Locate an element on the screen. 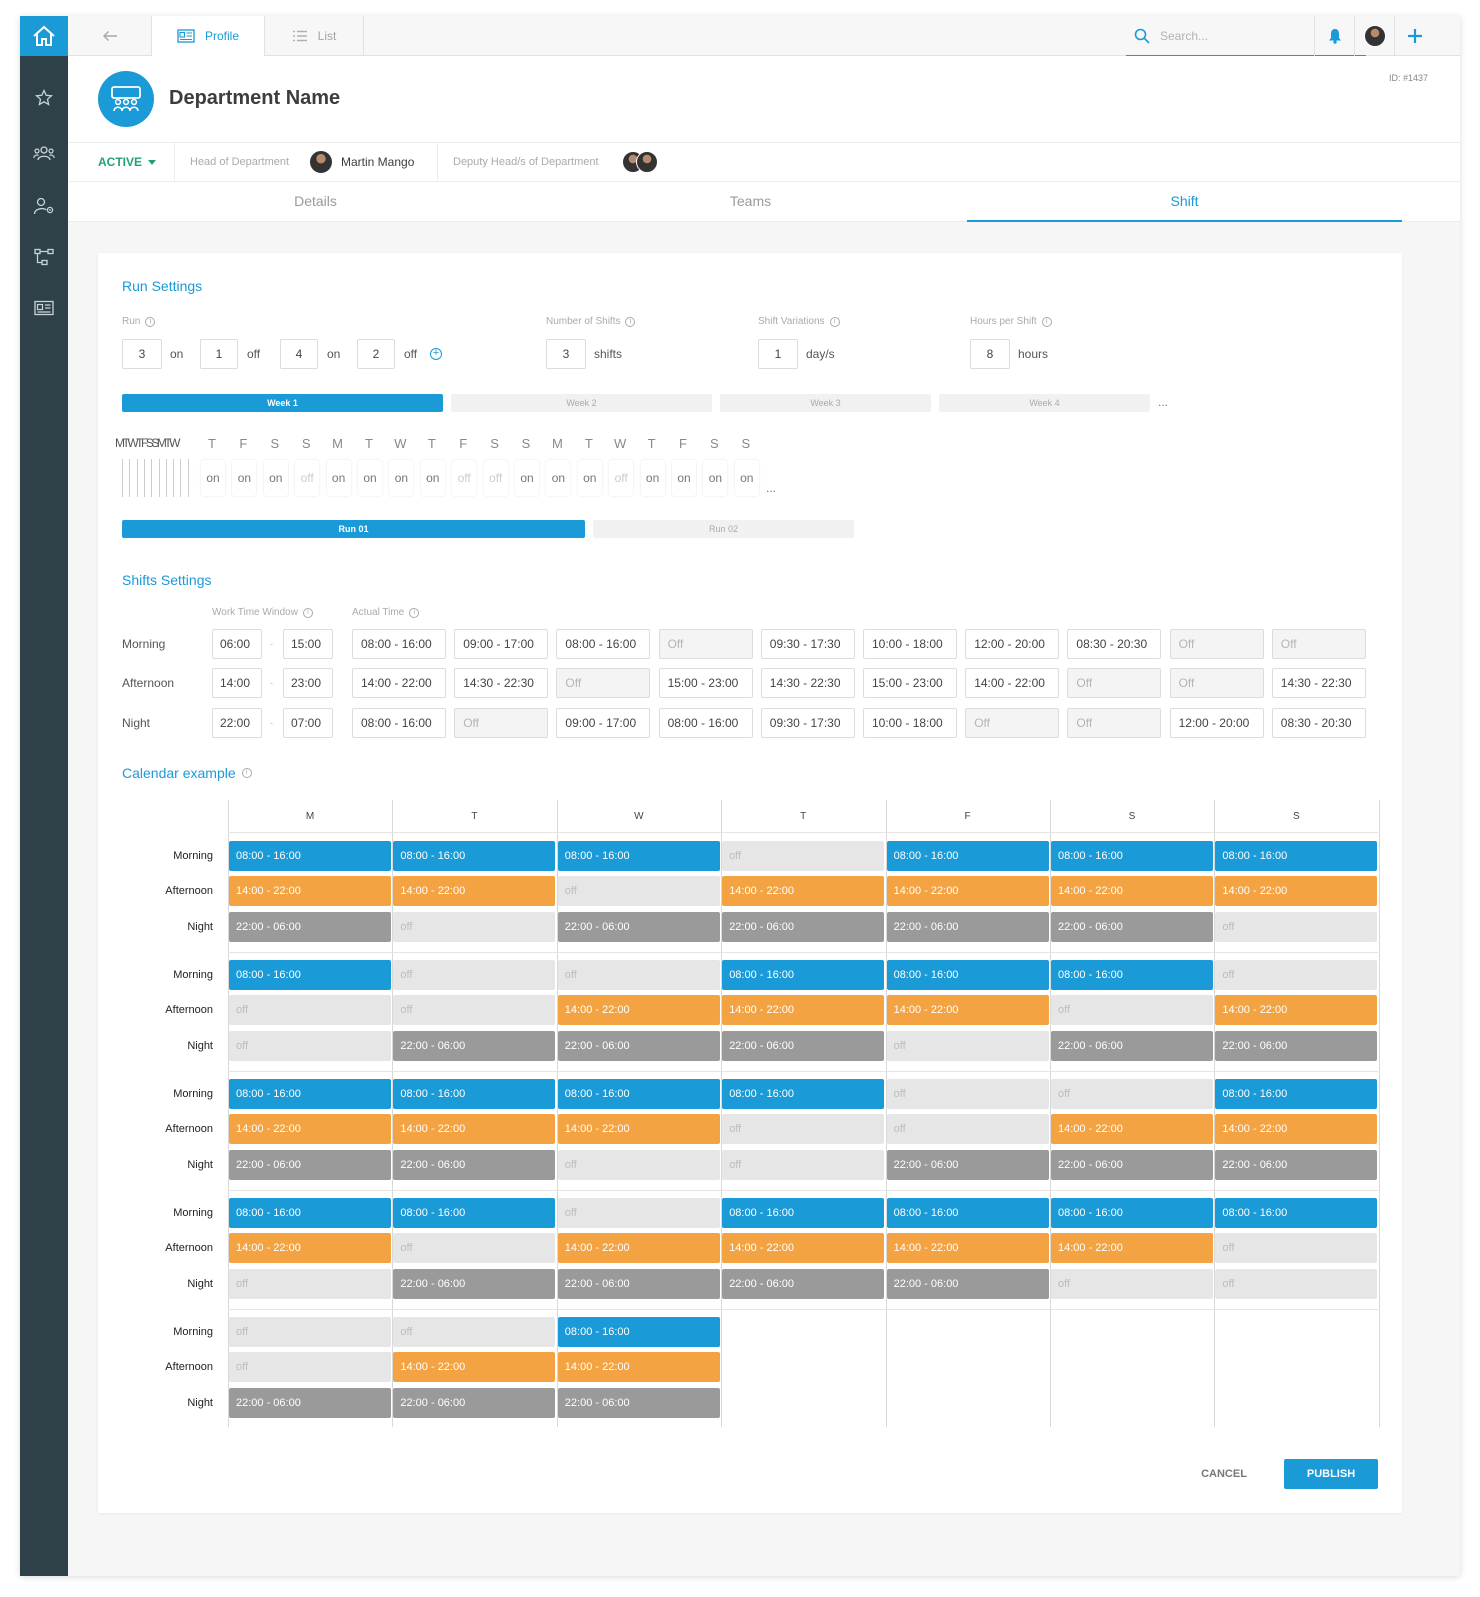 The height and width of the screenshot is (1597, 1480). hours-per-shift-field: 8 is located at coordinates (990, 354).